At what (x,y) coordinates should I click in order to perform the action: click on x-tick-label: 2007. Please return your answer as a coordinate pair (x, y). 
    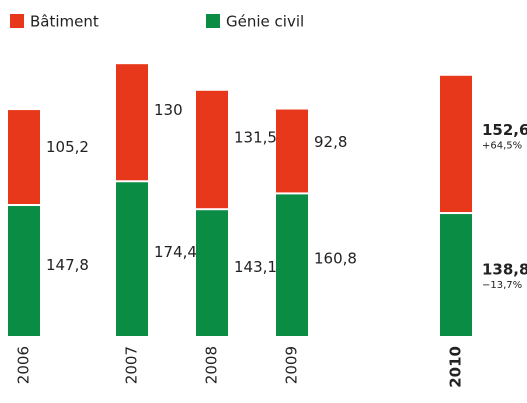
    Looking at the image, I should click on (132, 365).